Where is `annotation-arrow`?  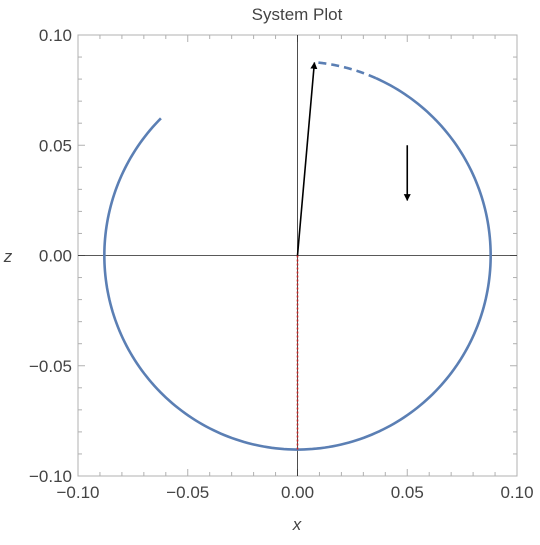
annotation-arrow is located at coordinates (307, 158).